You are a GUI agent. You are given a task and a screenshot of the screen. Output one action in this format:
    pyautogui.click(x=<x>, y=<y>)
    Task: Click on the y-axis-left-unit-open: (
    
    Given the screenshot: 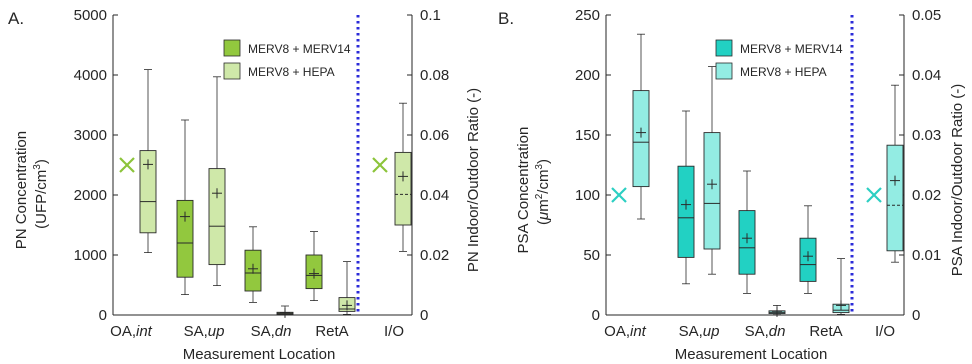 What is the action you would take?
    pyautogui.click(x=543, y=222)
    